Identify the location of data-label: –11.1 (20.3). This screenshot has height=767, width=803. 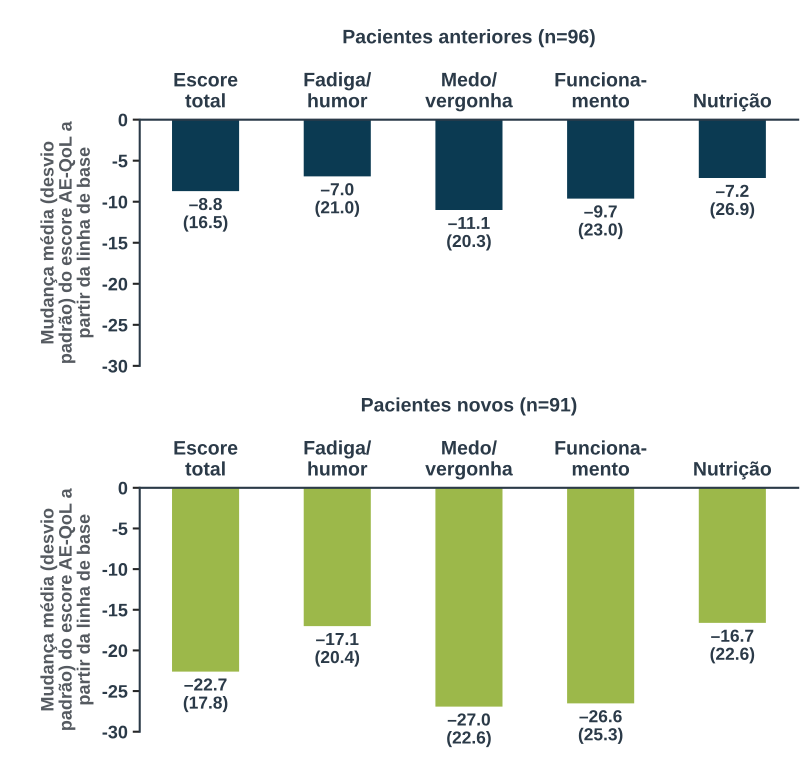
(469, 233).